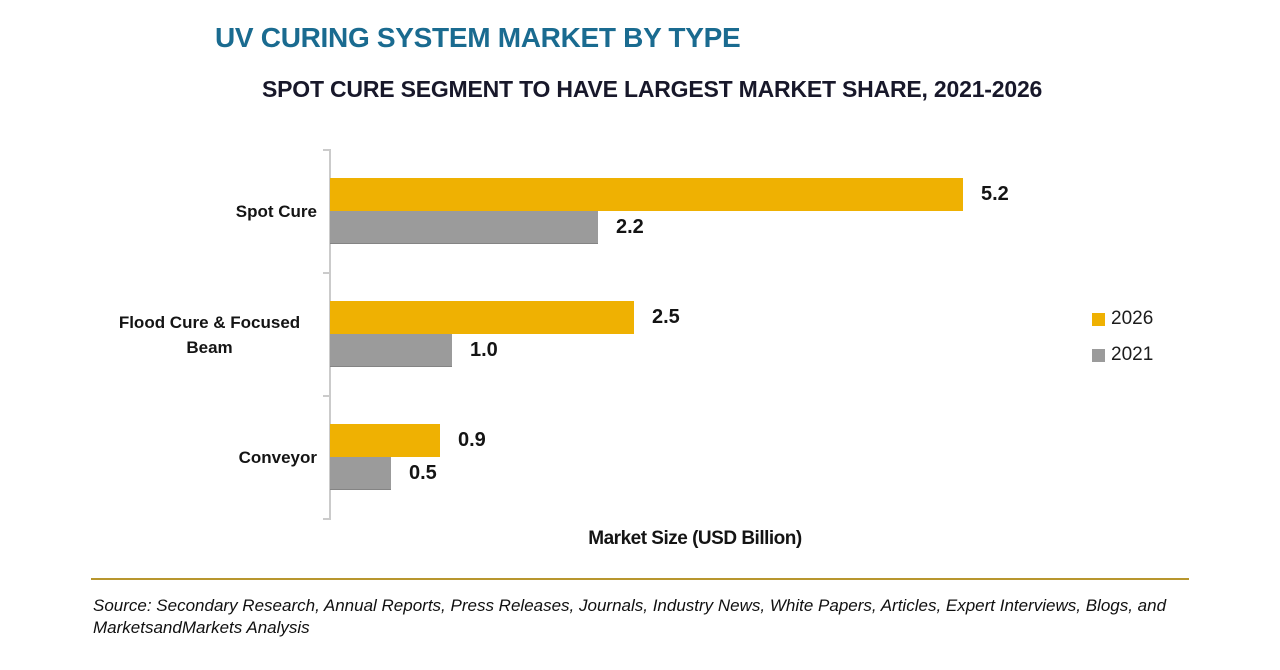 The width and height of the screenshot is (1280, 670). What do you see at coordinates (640, 579) in the screenshot?
I see `divider-rule` at bounding box center [640, 579].